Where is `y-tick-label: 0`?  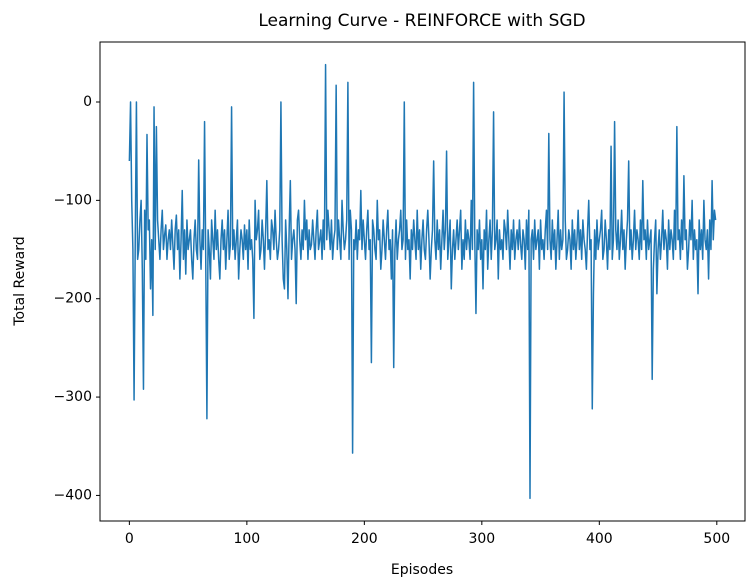 y-tick-label: 0 is located at coordinates (87, 102).